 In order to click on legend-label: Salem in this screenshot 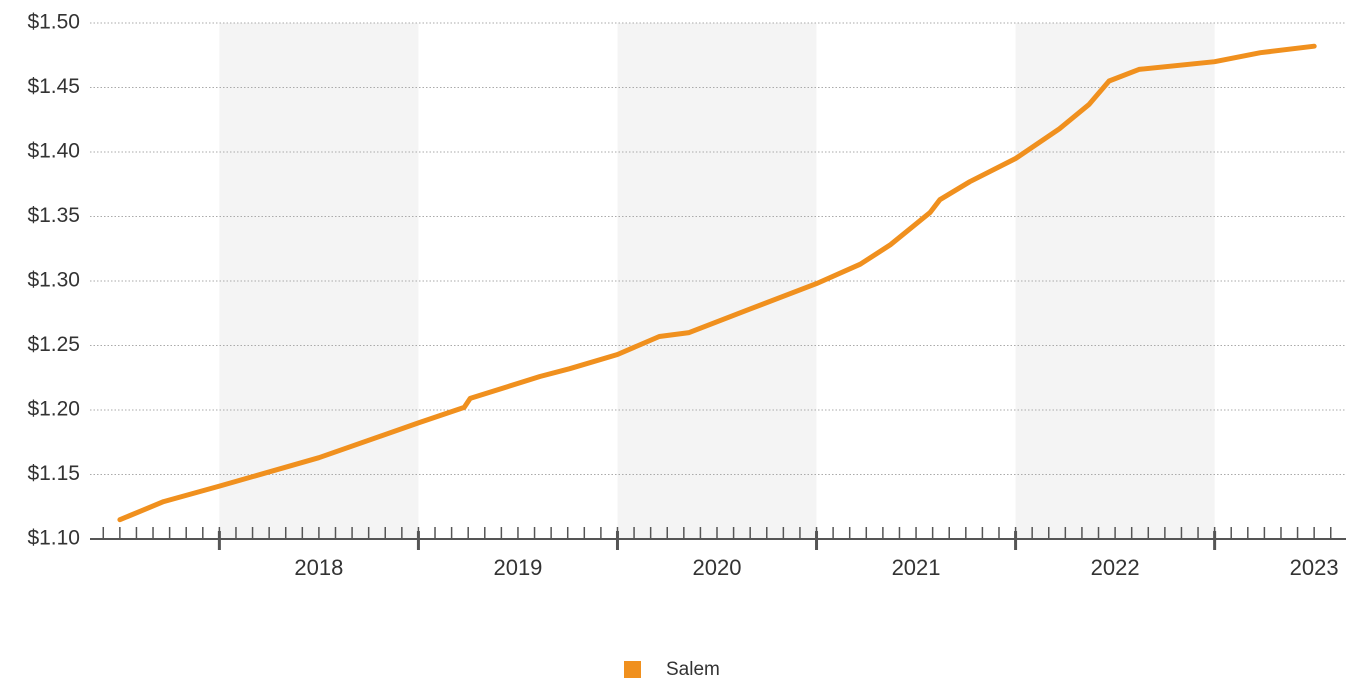, I will do `click(693, 669)`.